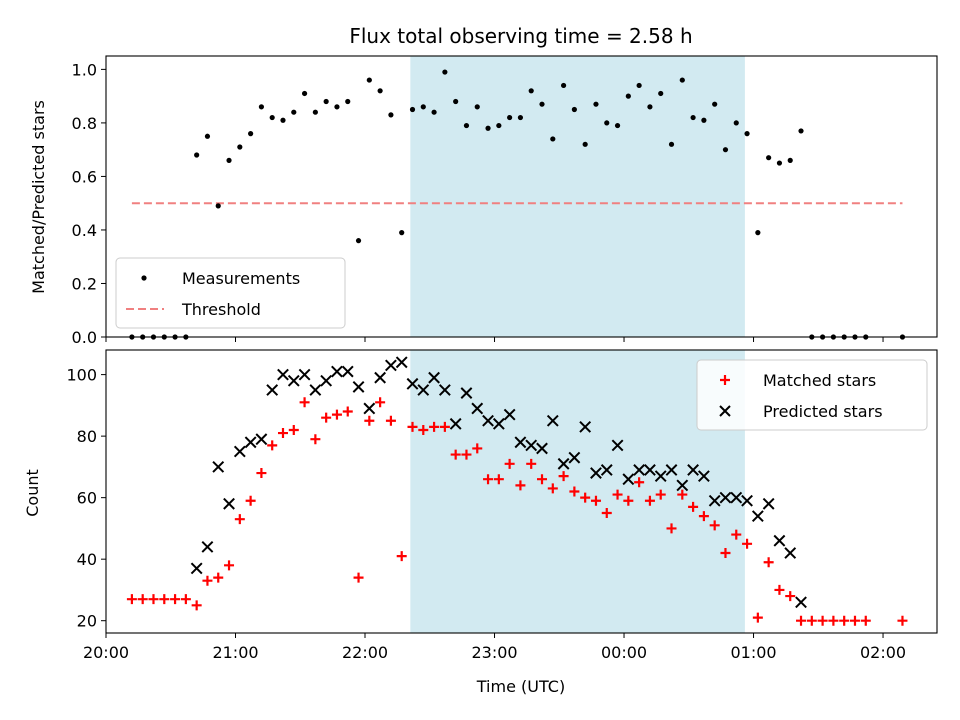 Image resolution: width=960 pixels, height=720 pixels. What do you see at coordinates (84, 123) in the screenshot?
I see `y-tick-label-p0-4: 0.8` at bounding box center [84, 123].